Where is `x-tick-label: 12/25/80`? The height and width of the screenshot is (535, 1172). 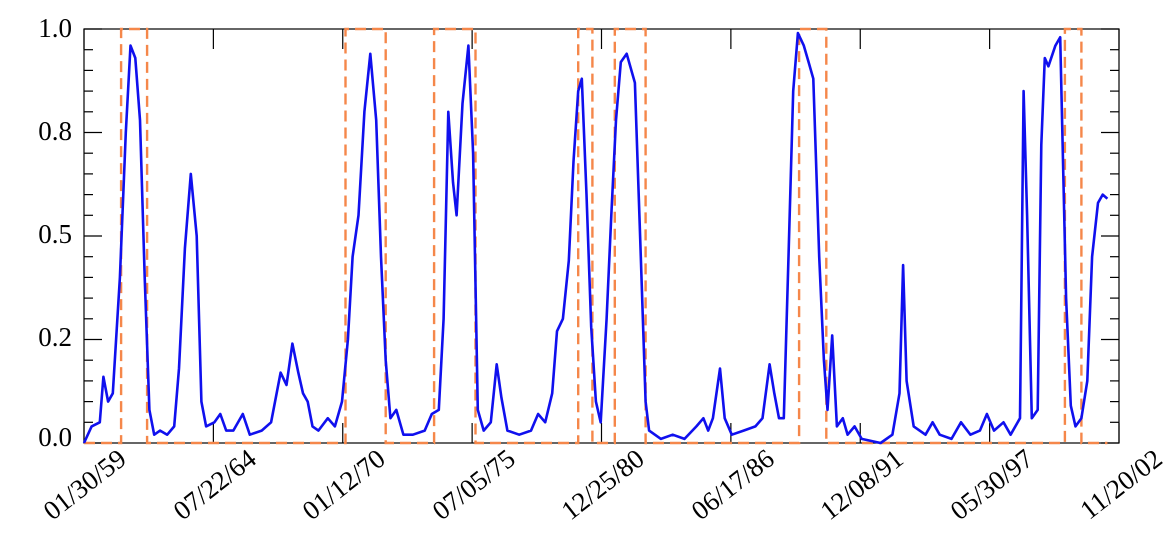
x-tick-label: 12/25/80 is located at coordinates (603, 484).